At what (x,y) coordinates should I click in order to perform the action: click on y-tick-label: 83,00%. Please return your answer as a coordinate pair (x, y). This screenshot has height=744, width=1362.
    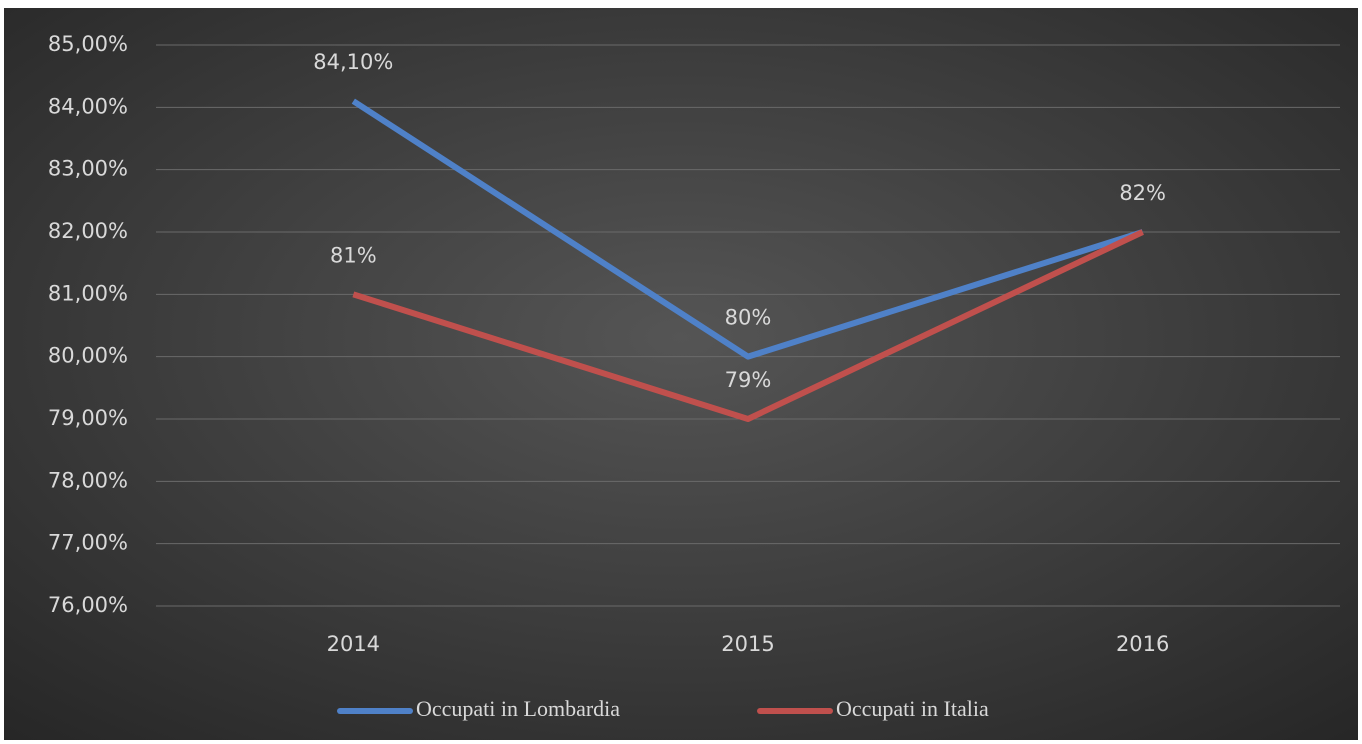
    Looking at the image, I should click on (88, 169).